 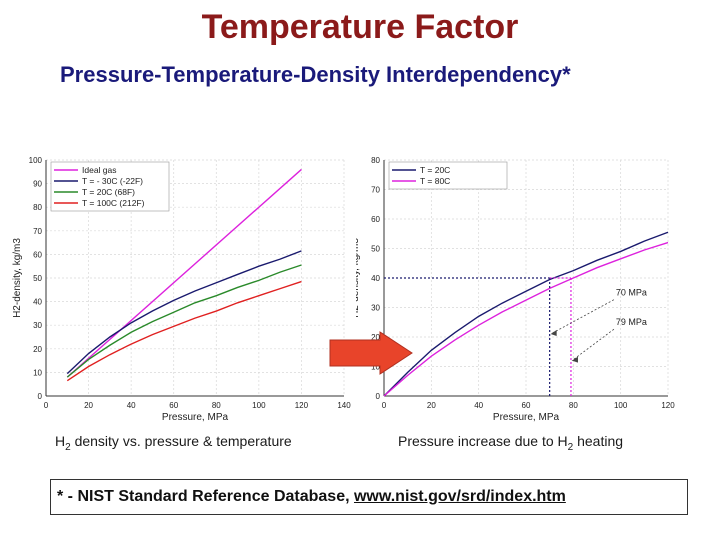 I want to click on left-chart-caption: H2 density vs. pressure & temperature, so click(x=173, y=443).